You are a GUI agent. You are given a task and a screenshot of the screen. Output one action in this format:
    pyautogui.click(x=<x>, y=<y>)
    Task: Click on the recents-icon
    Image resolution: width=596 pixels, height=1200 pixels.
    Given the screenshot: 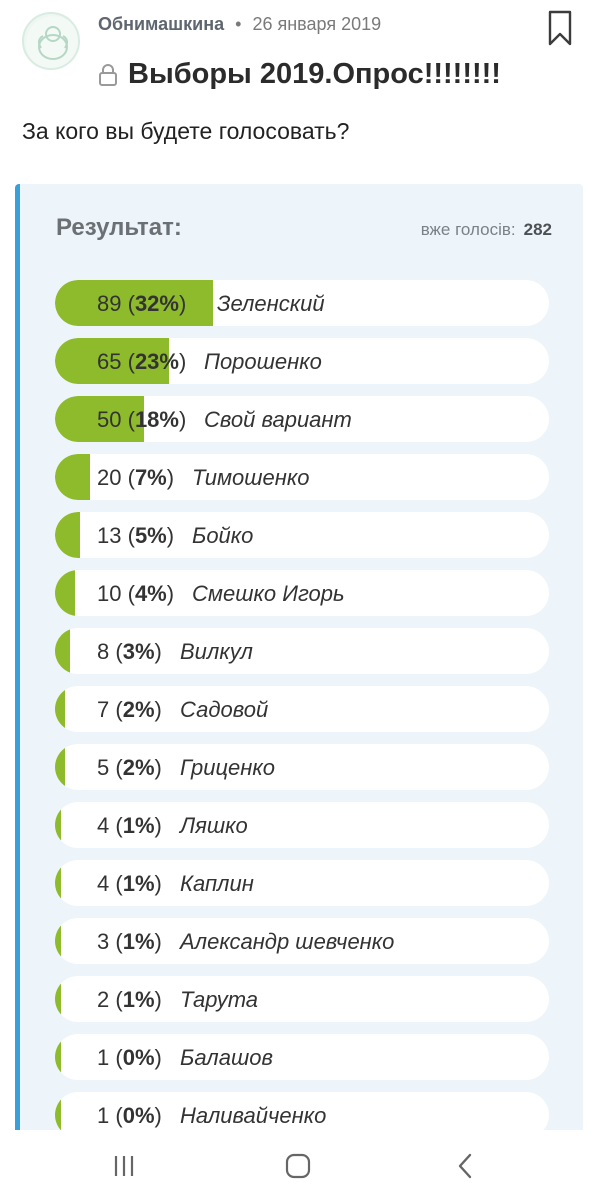 What is the action you would take?
    pyautogui.click(x=124, y=1166)
    